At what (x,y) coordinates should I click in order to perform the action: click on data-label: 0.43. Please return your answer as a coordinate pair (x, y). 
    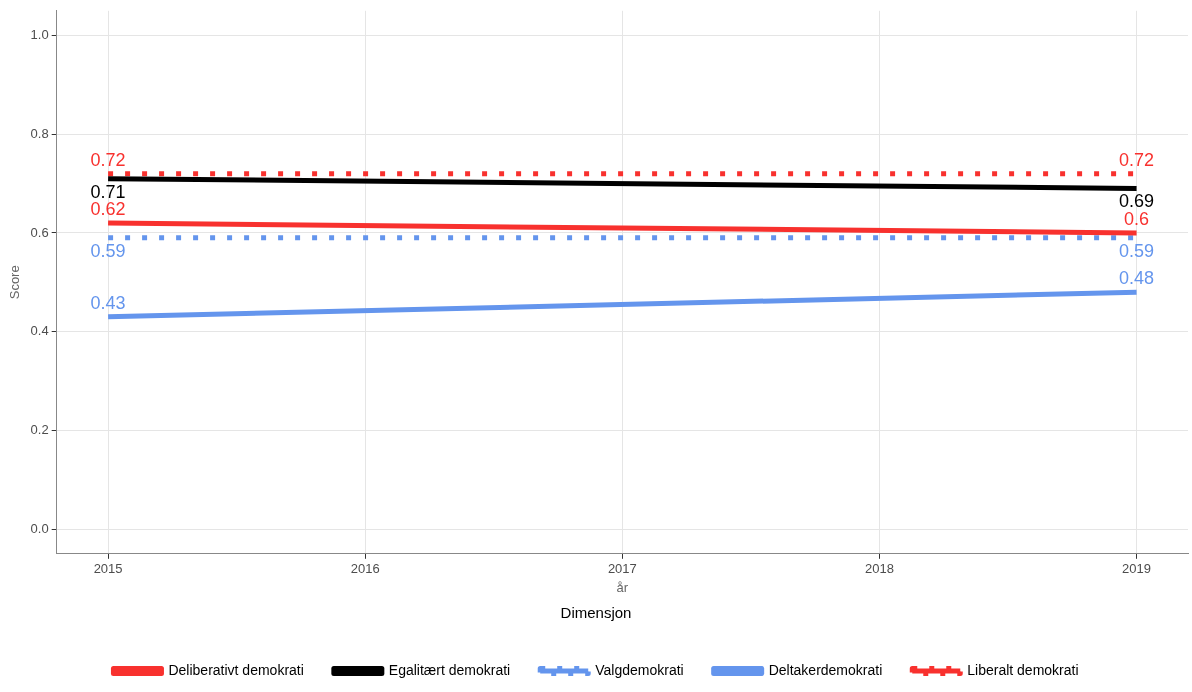
    Looking at the image, I should click on (108, 302).